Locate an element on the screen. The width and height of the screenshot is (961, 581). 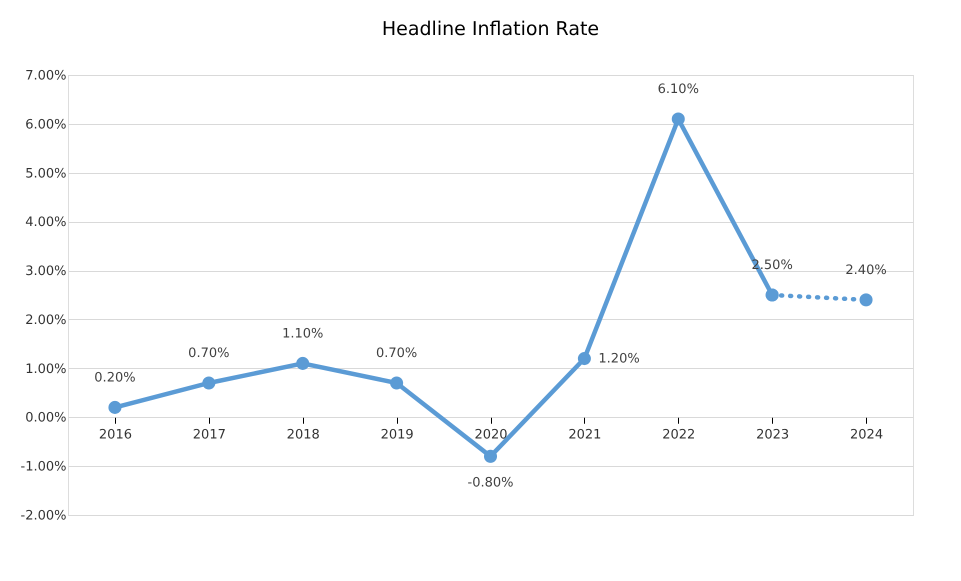
x-tick-label: 2022 is located at coordinates (679, 435).